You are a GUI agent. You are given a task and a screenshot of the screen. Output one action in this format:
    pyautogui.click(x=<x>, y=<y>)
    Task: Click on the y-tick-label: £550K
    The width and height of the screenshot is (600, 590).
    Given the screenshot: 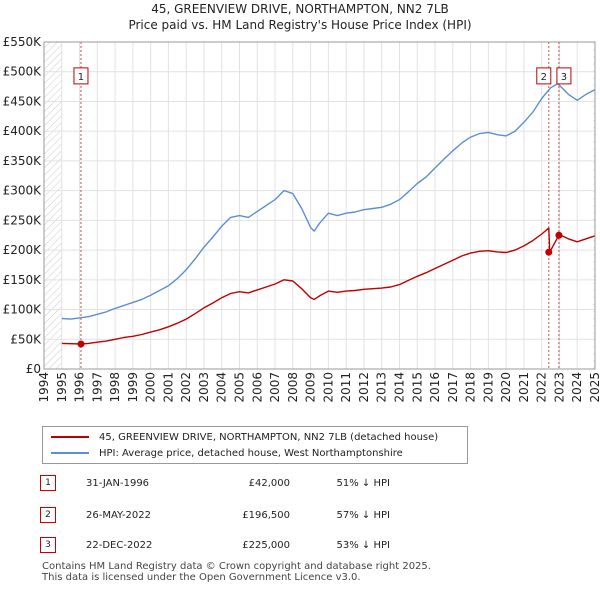 What is the action you would take?
    pyautogui.click(x=23, y=42)
    